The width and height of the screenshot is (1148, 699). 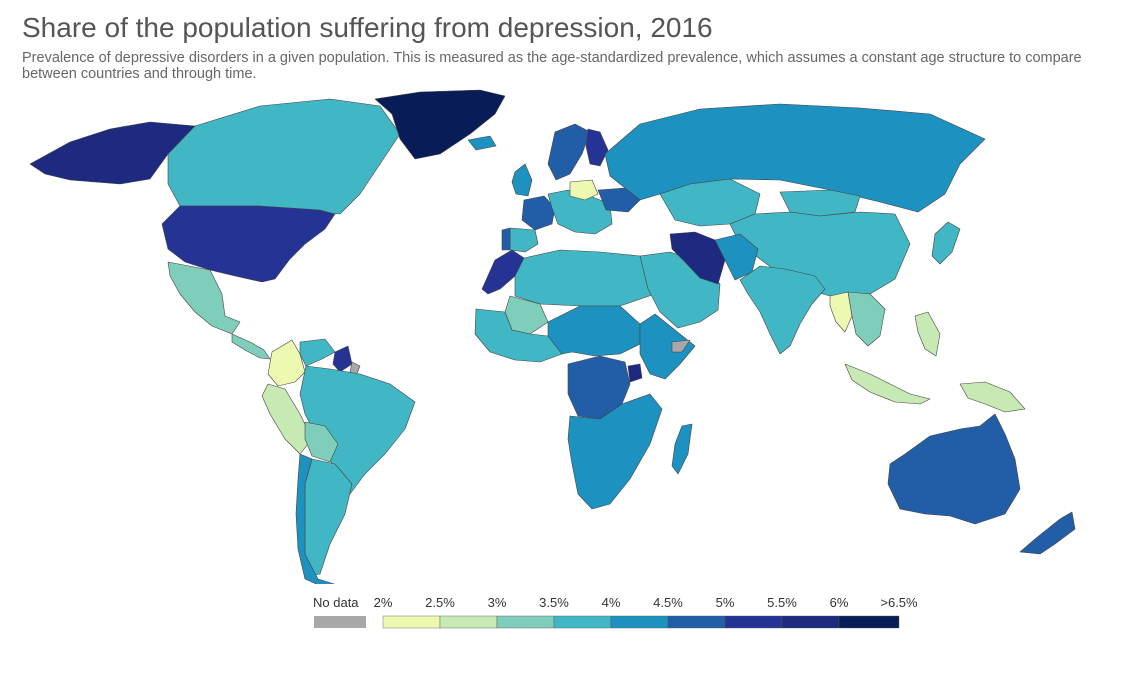 I want to click on region-iberia: Iberia, so click(x=524, y=240).